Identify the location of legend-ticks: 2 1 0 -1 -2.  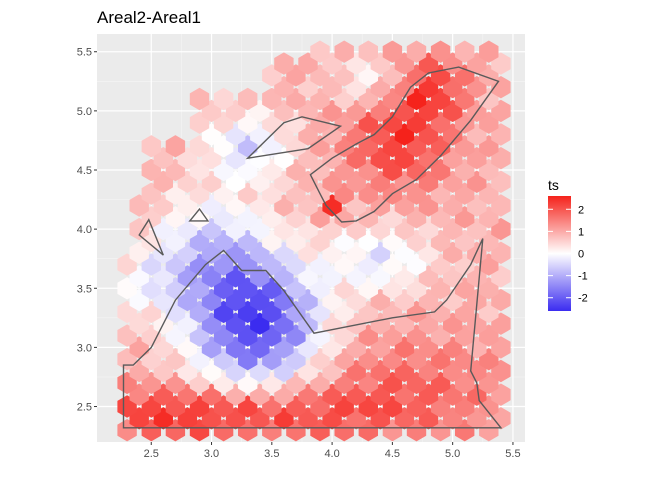
(568, 254).